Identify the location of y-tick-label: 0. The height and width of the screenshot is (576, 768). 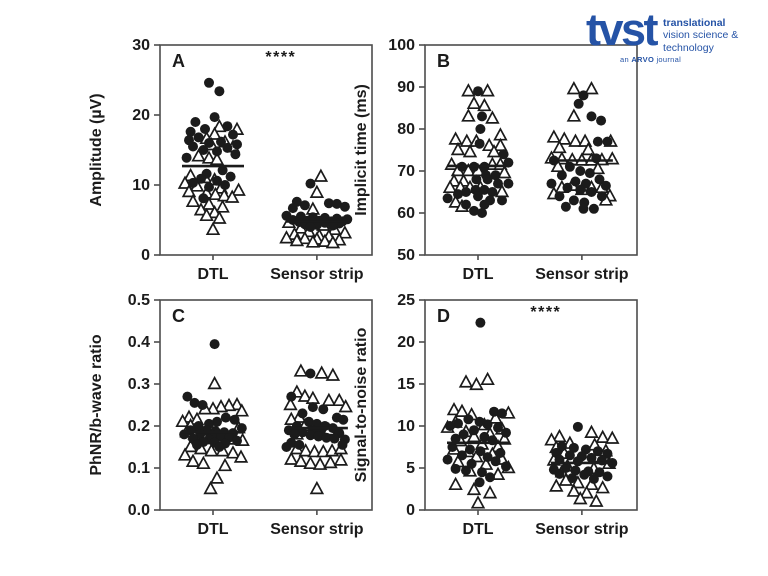
(410, 510).